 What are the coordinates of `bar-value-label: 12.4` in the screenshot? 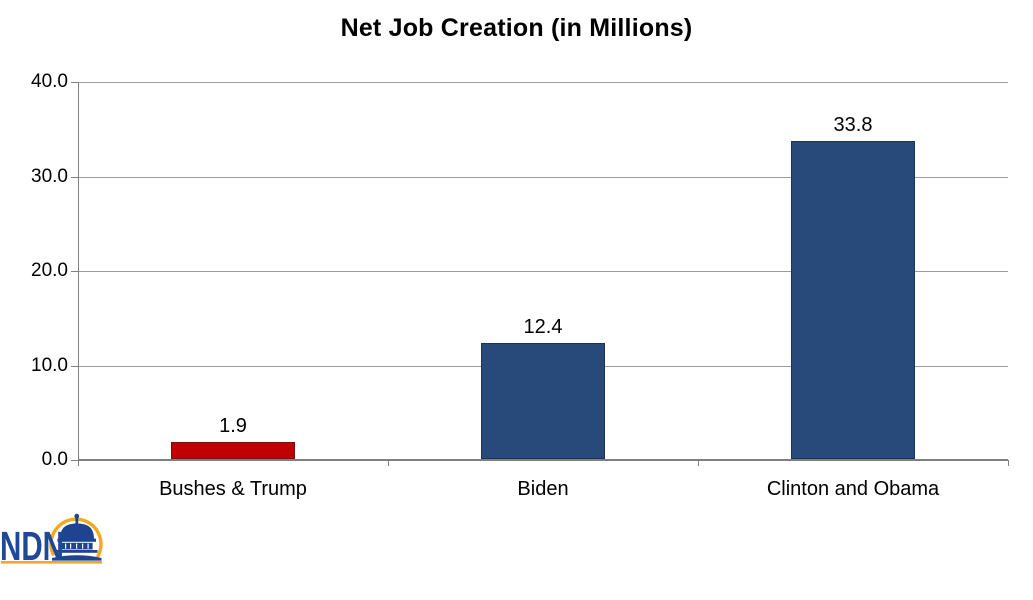 It's located at (543, 327).